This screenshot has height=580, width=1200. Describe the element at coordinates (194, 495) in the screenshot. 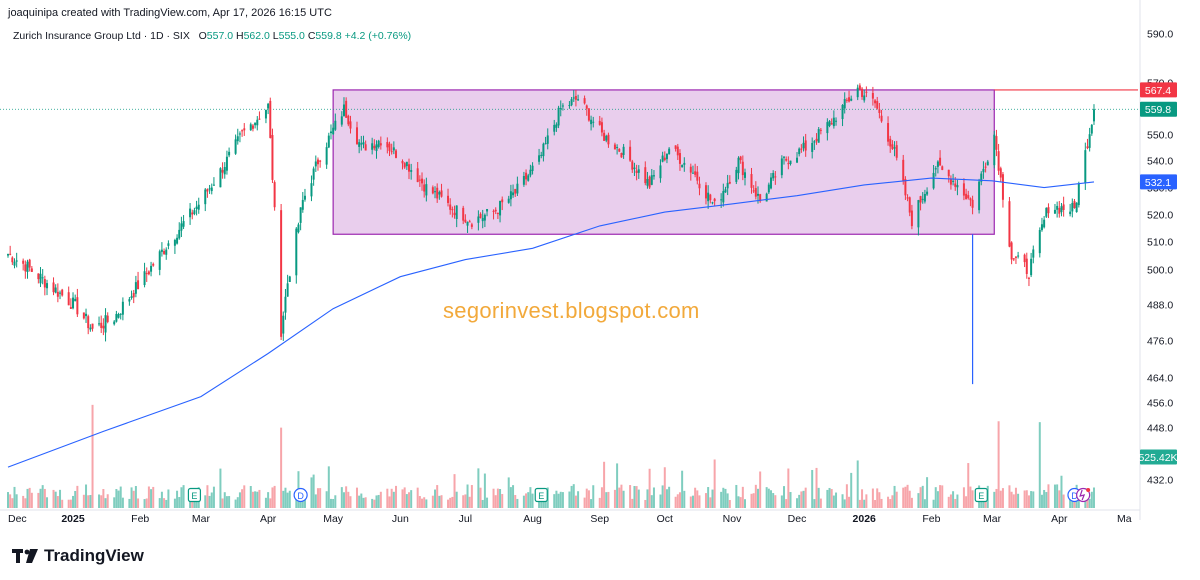

I see `event-marker: E` at that location.